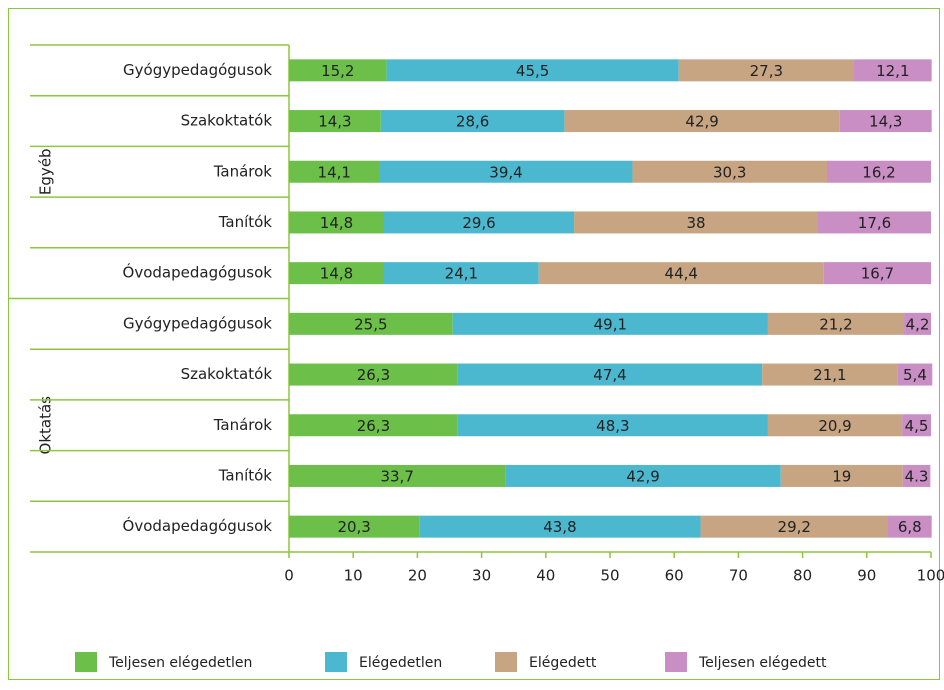 The image size is (944, 690). I want to click on x-tick-label: 10, so click(353, 576).